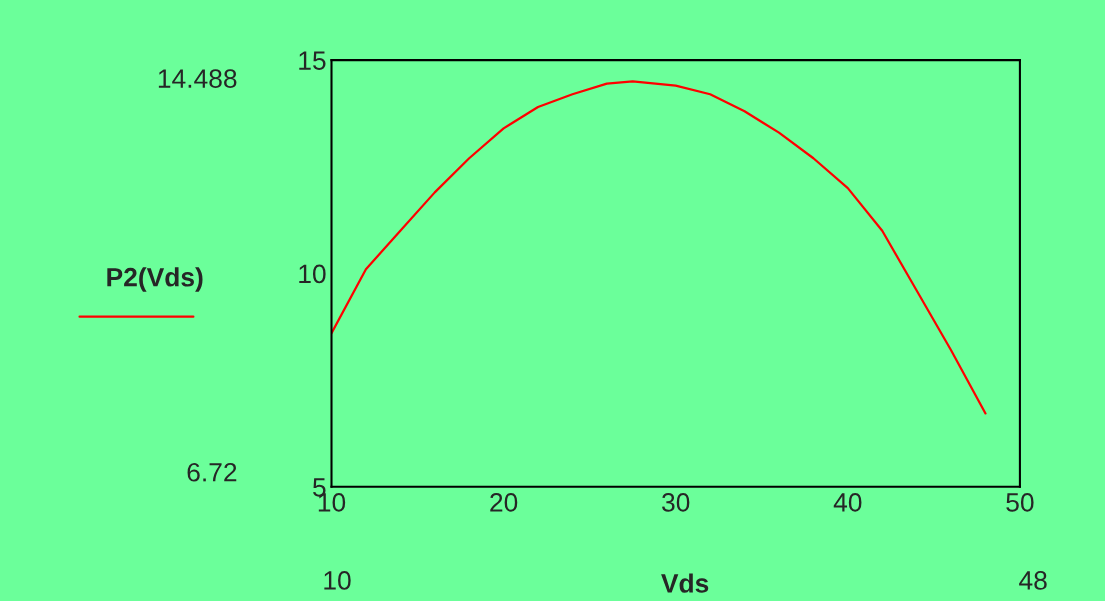  Describe the element at coordinates (155, 279) in the screenshot. I see `text: P2(Vds)` at that location.